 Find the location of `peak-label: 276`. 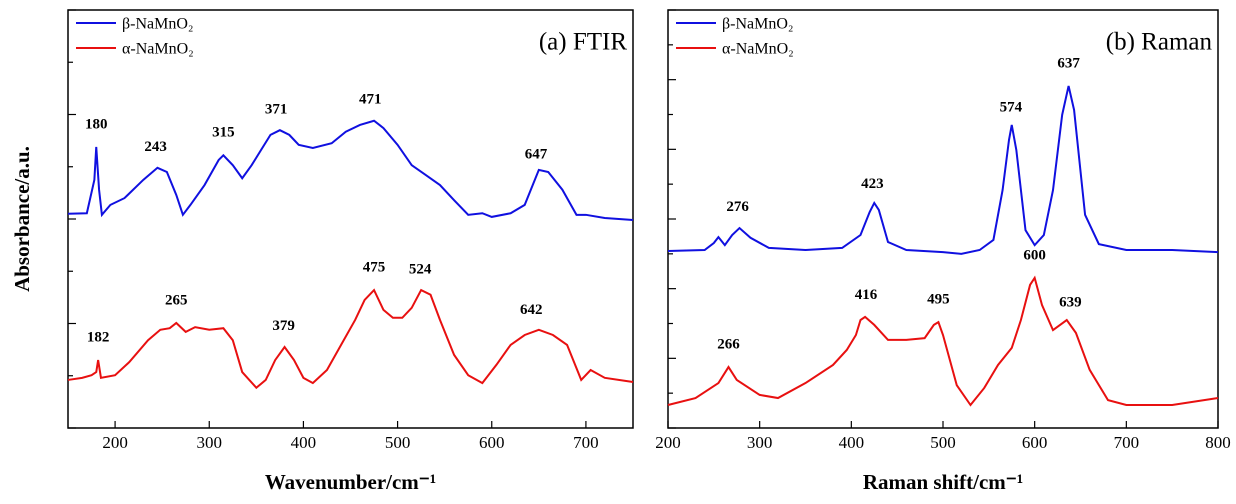

peak-label: 276 is located at coordinates (737, 207).